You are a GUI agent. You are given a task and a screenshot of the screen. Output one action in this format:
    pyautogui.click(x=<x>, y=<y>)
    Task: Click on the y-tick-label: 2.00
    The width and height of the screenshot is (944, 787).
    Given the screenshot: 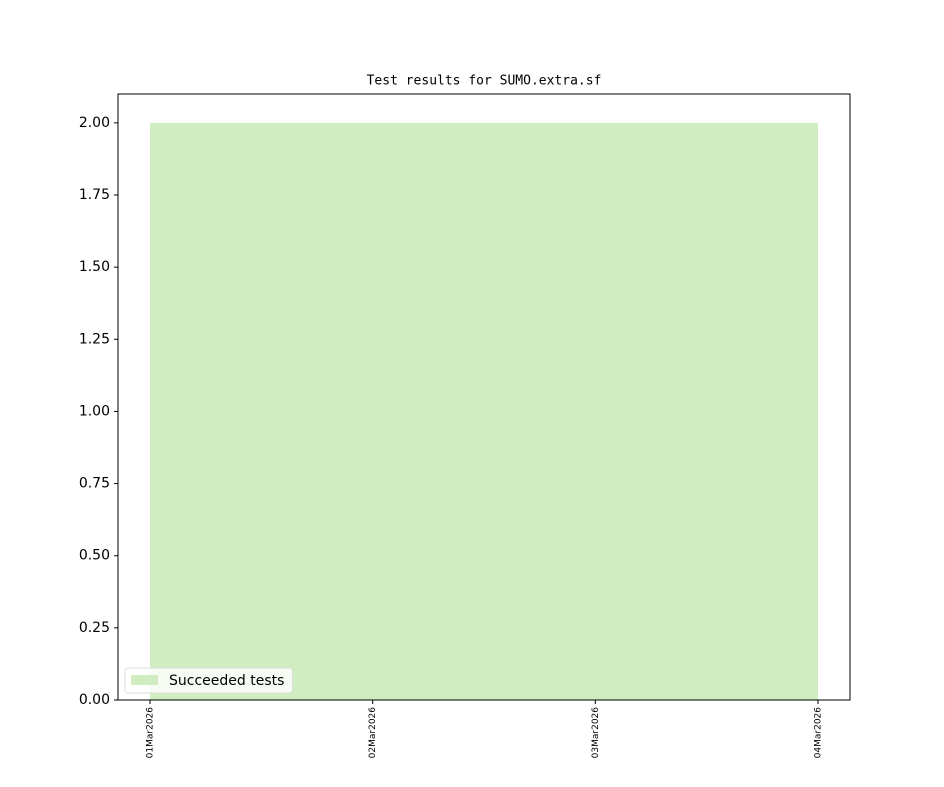 What is the action you would take?
    pyautogui.click(x=94, y=123)
    